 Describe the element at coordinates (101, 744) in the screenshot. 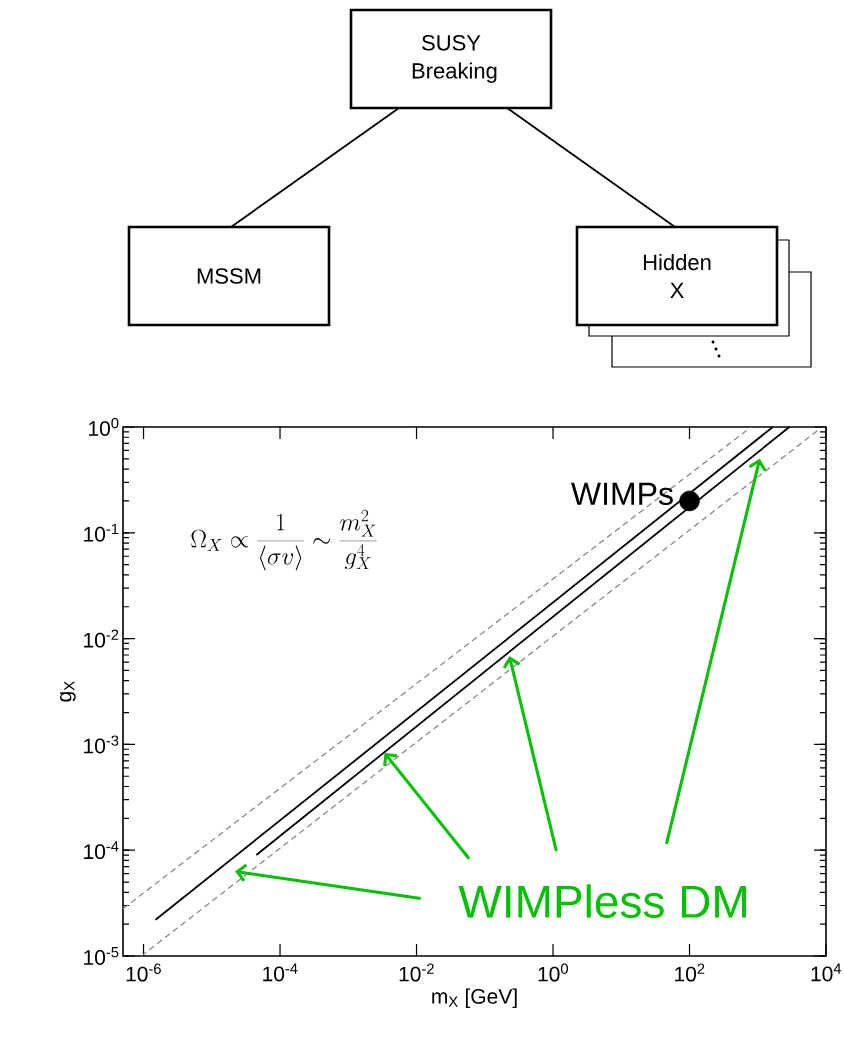

I see `y-tick-label: 10$^{-3}$` at that location.